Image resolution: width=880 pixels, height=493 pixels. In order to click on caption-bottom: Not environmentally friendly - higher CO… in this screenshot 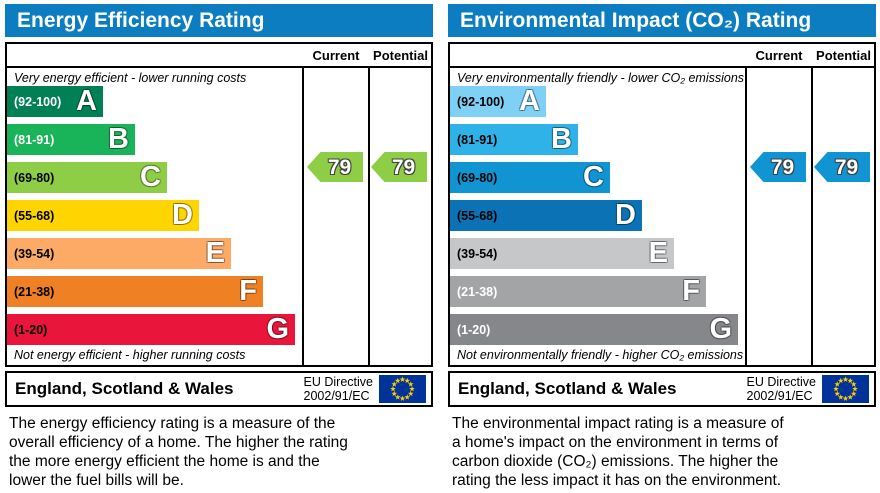, I will do `click(600, 355)`.